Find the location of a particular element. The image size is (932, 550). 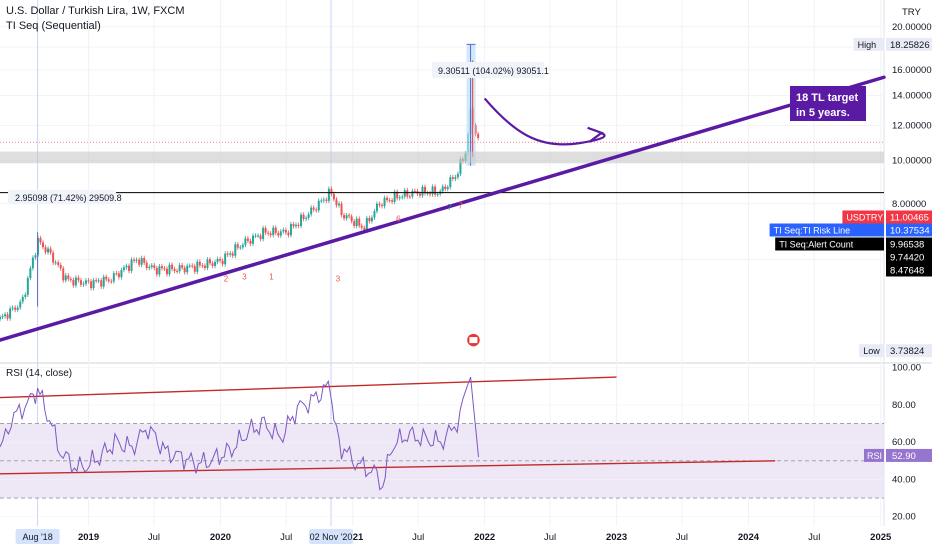

price-label-value: 9.74420 is located at coordinates (907, 258).